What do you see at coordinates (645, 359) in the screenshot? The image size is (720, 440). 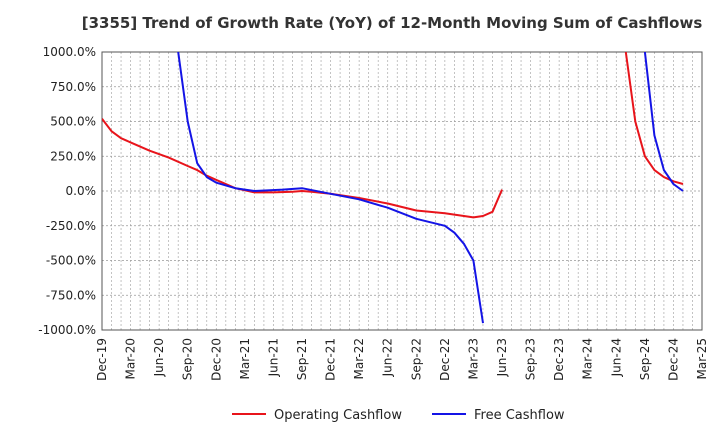 I see `x-tick-label: Sep-24` at bounding box center [645, 359].